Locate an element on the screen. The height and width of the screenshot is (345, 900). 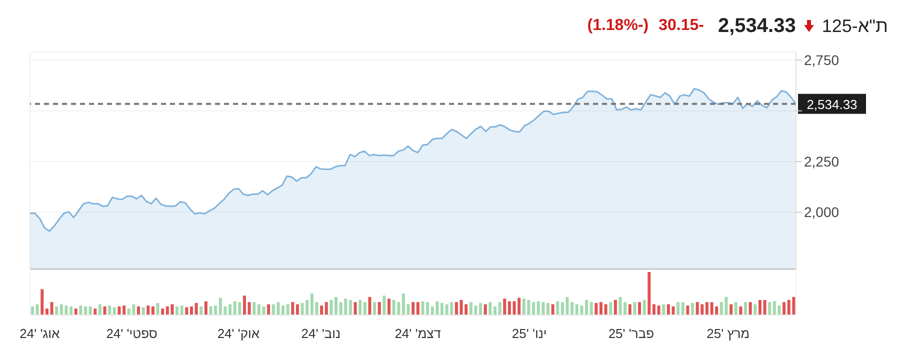
text: -30.15 is located at coordinates (681, 26).